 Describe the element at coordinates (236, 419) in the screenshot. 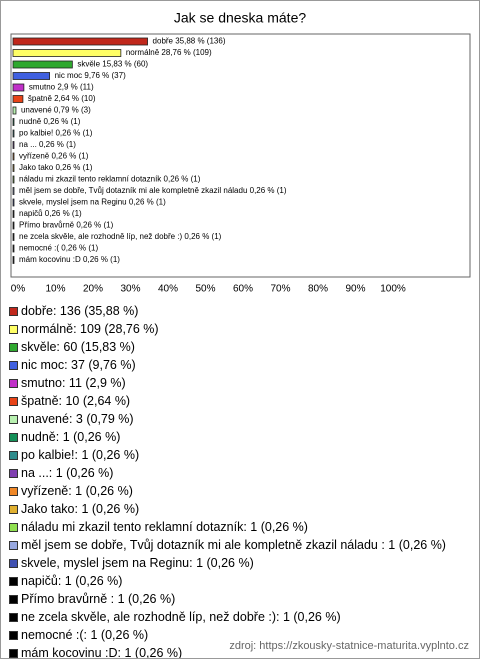

I see `legend-item: unavené: 3 (0,79 %)` at that location.